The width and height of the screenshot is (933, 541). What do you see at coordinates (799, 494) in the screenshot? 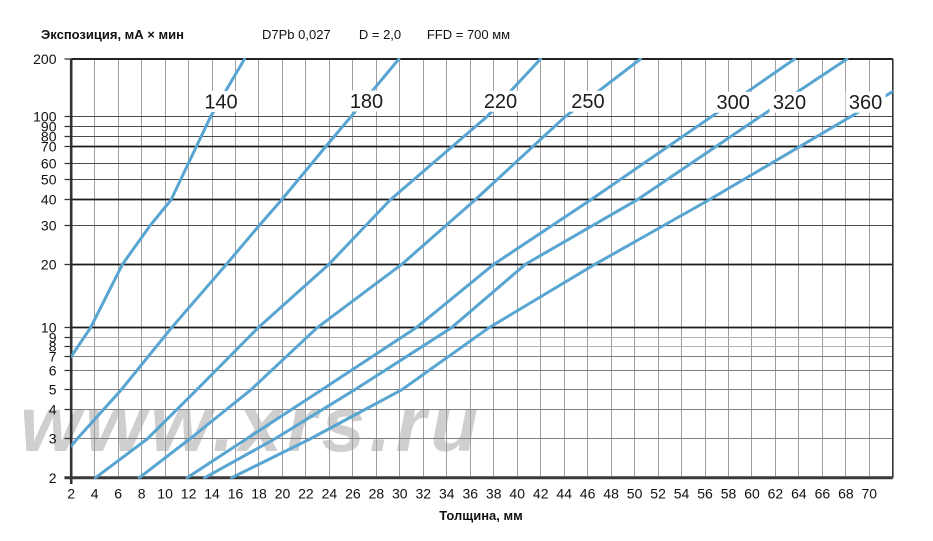
I see `svg-text: 64` at bounding box center [799, 494].